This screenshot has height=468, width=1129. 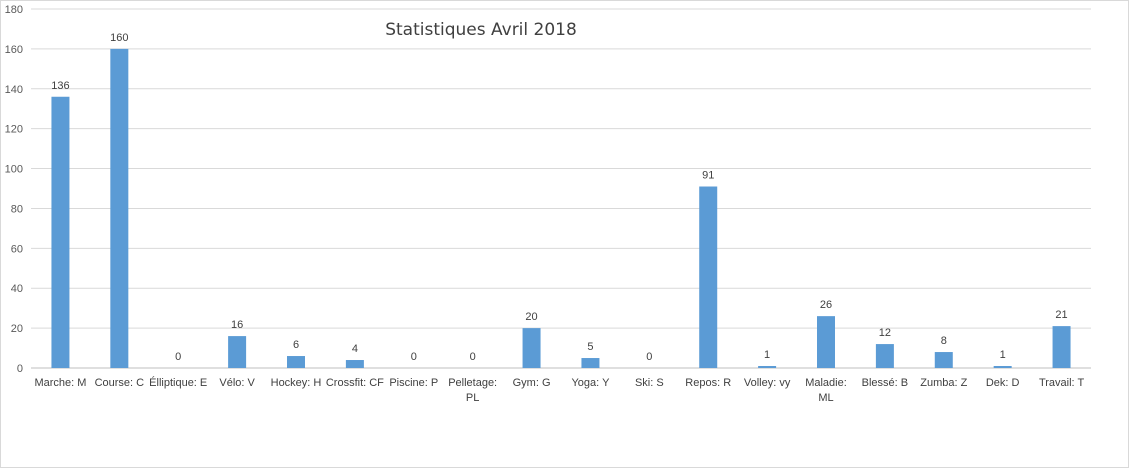 I want to click on x-category-label: Volley: vy, so click(x=767, y=383).